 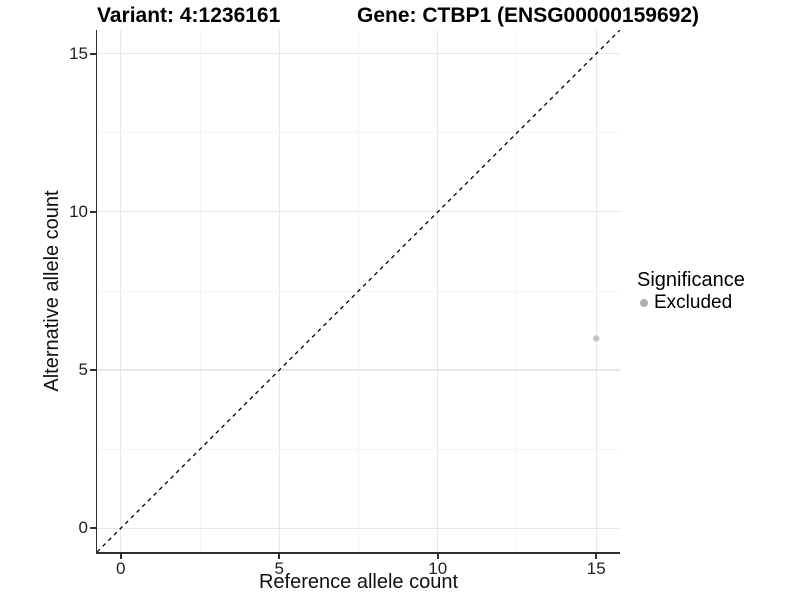 I want to click on legend-items: Excluded, so click(x=691, y=303).